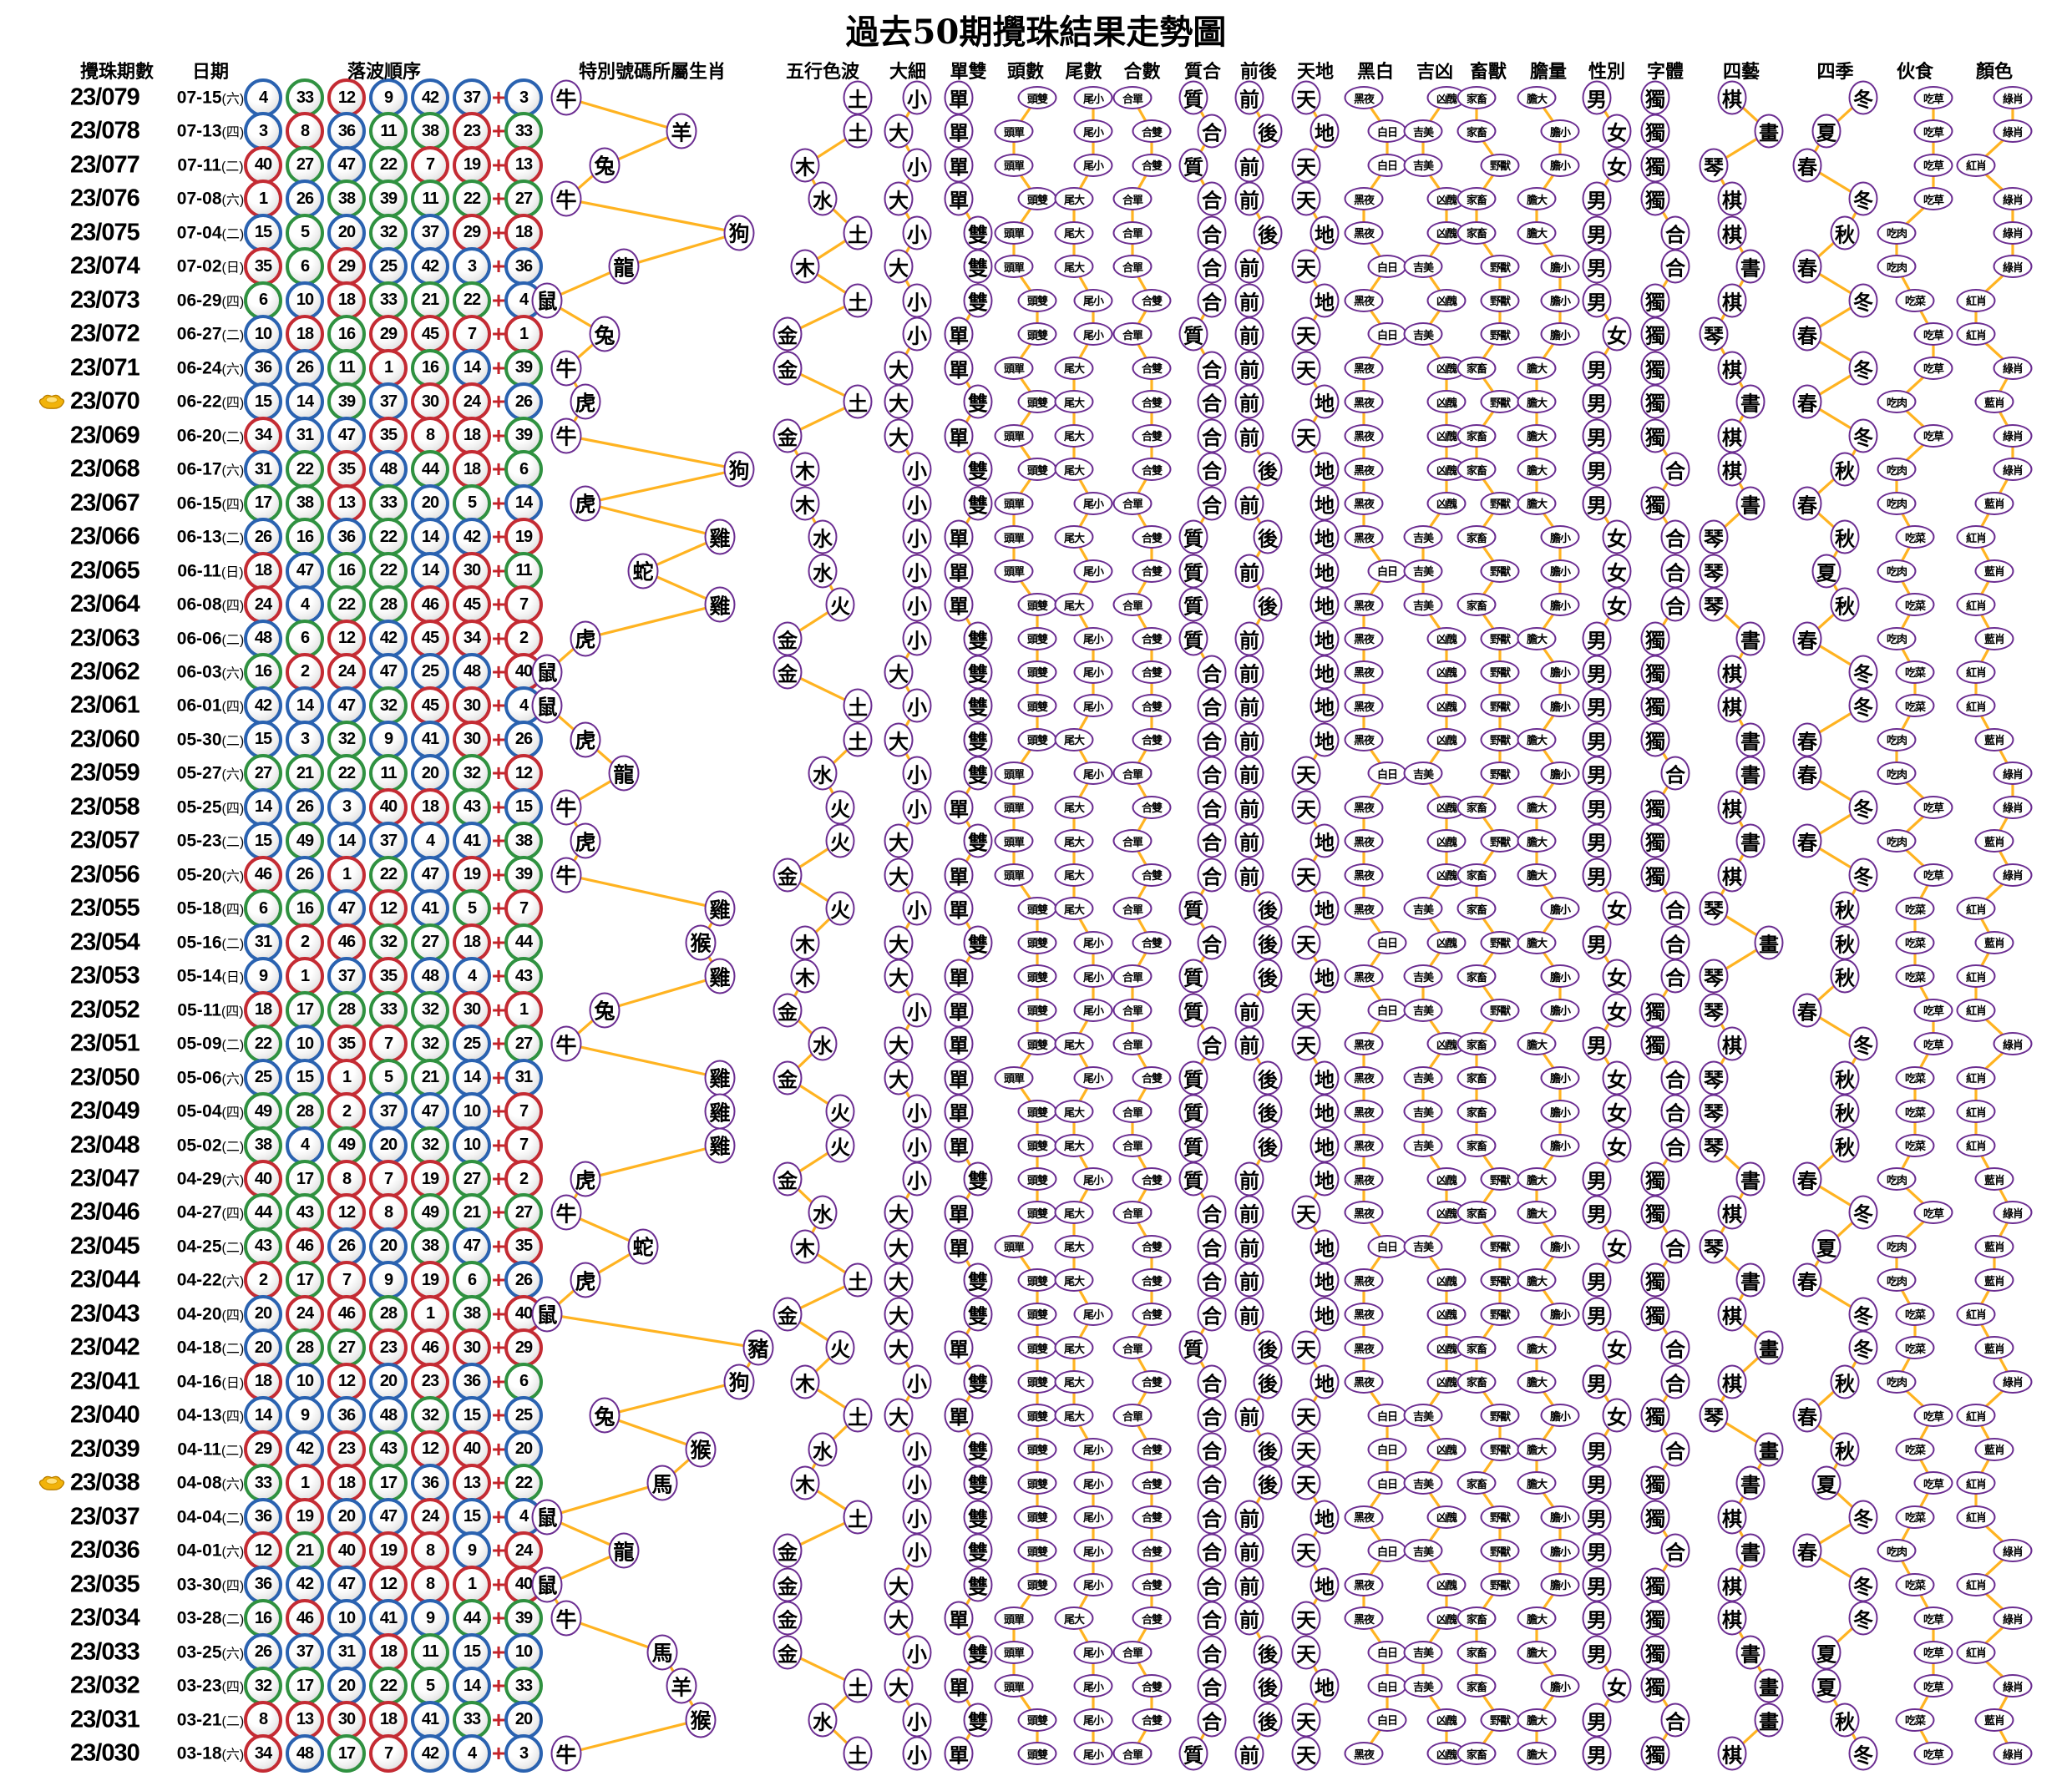 This screenshot has width=2072, height=1776. What do you see at coordinates (968, 71) in the screenshot?
I see `column-header-danshuang: 單雙` at bounding box center [968, 71].